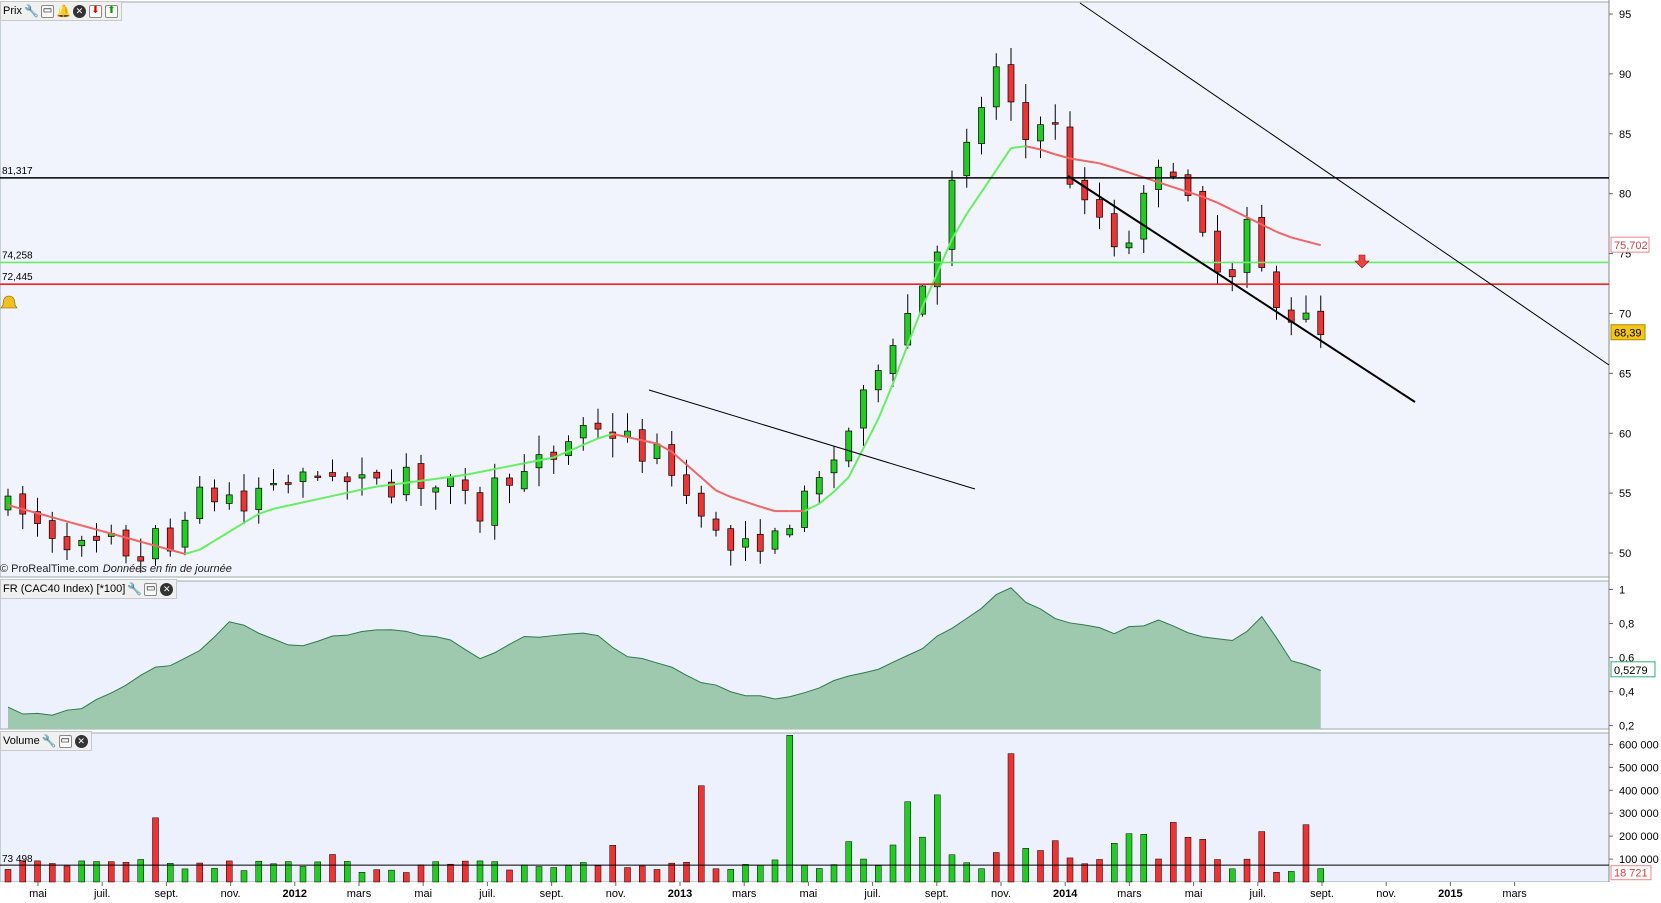 Image resolution: width=1661 pixels, height=903 pixels. What do you see at coordinates (1639, 860) in the screenshot?
I see `volume-tick-label: 100 000` at bounding box center [1639, 860].